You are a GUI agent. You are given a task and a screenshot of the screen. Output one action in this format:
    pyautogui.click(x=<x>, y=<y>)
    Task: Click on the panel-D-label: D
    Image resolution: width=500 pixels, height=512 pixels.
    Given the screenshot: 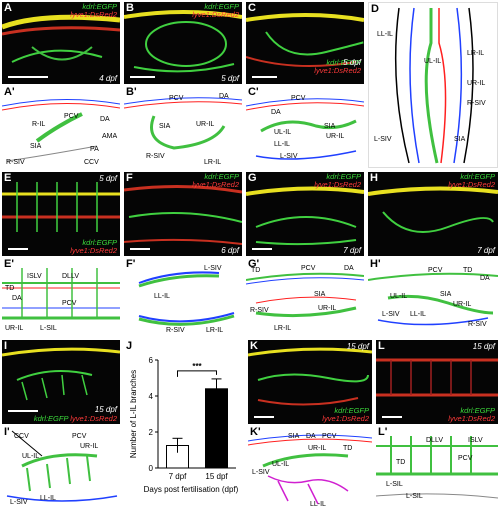 What is the action you would take?
    pyautogui.click(x=375, y=9)
    